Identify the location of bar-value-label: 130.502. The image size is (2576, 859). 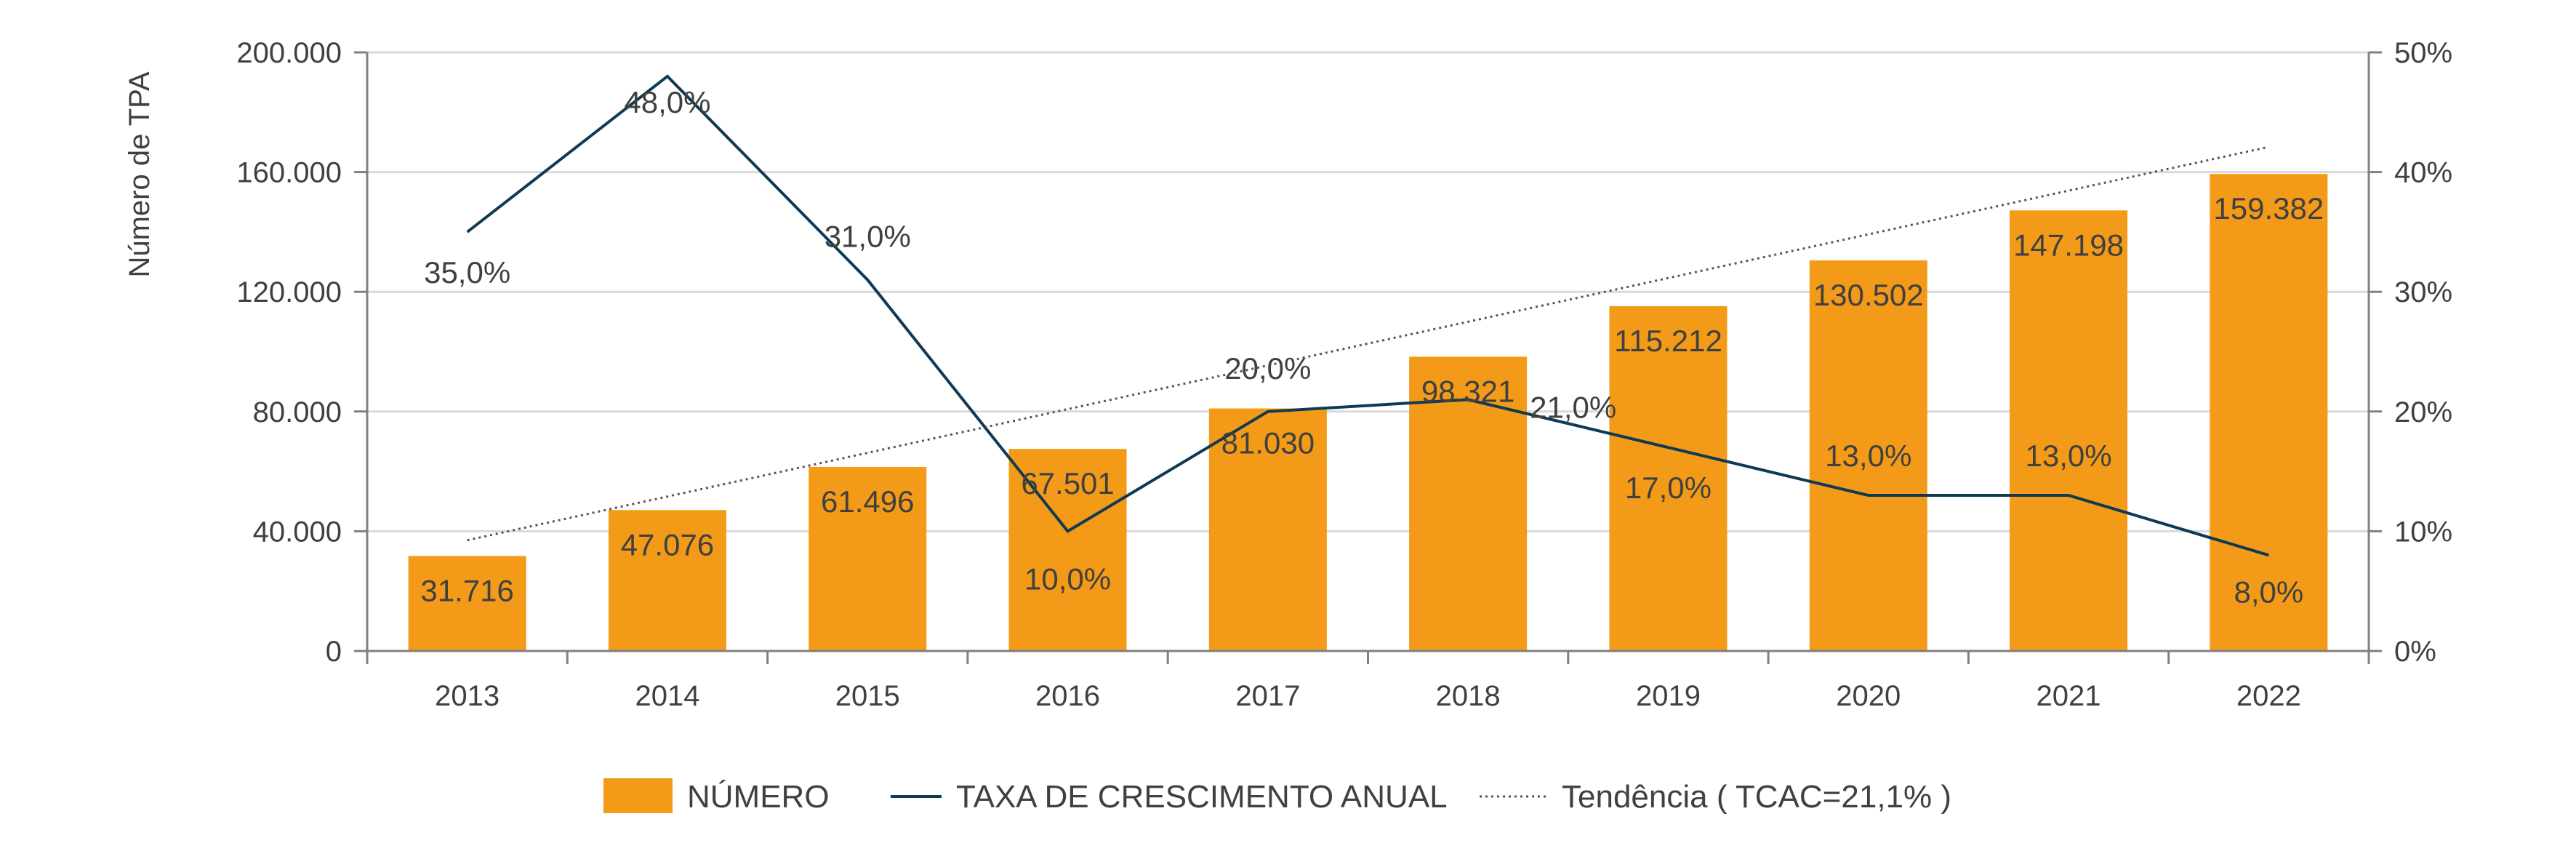
(1868, 295).